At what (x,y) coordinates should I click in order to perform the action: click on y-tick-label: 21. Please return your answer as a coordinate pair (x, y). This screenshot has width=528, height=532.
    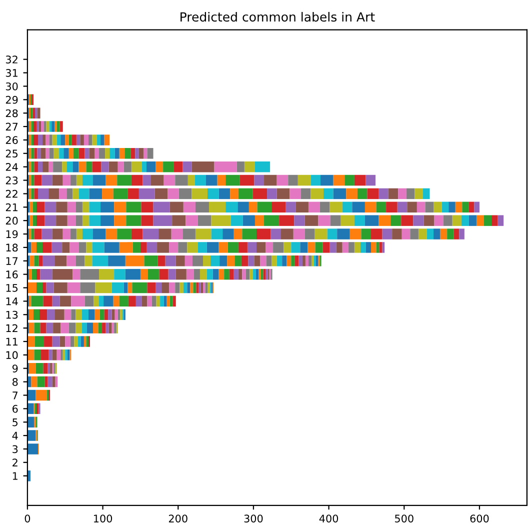
    Looking at the image, I should click on (12, 207).